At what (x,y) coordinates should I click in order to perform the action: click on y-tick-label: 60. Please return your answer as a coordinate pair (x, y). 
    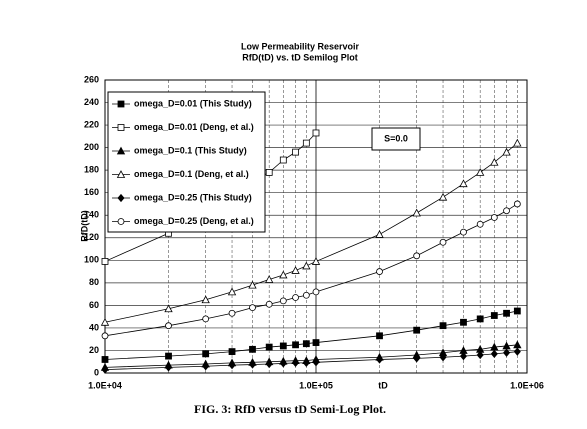
    Looking at the image, I should click on (94, 305).